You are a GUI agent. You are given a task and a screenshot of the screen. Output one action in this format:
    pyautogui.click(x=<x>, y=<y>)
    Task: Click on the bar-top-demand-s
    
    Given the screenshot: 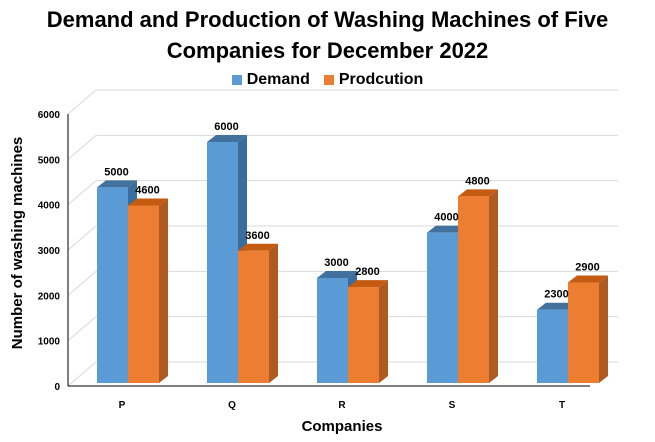 What is the action you would take?
    pyautogui.click(x=447, y=229)
    